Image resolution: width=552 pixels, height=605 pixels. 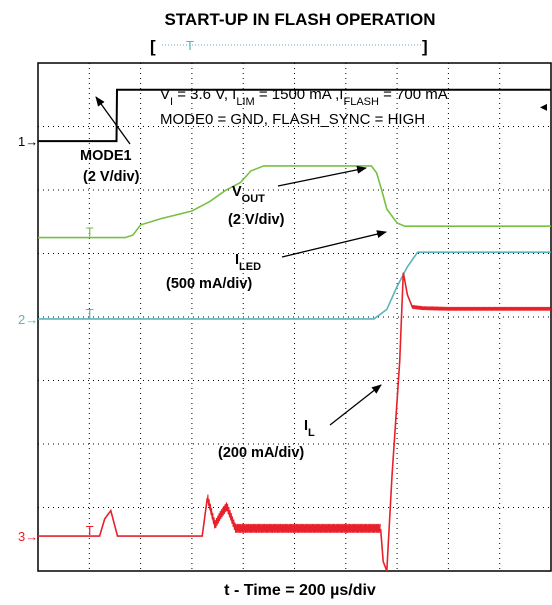 What do you see at coordinates (300, 590) in the screenshot?
I see `x-axis-label: t - Time = 200 µs/div` at bounding box center [300, 590].